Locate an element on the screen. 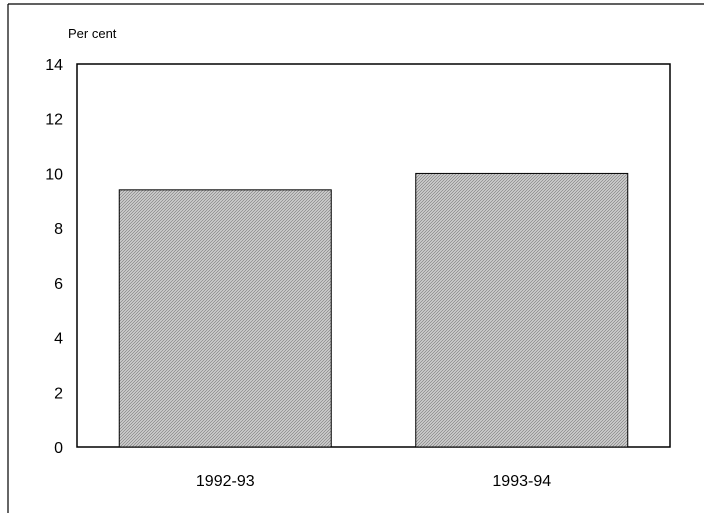  y-tick-label: 8 is located at coordinates (58, 229).